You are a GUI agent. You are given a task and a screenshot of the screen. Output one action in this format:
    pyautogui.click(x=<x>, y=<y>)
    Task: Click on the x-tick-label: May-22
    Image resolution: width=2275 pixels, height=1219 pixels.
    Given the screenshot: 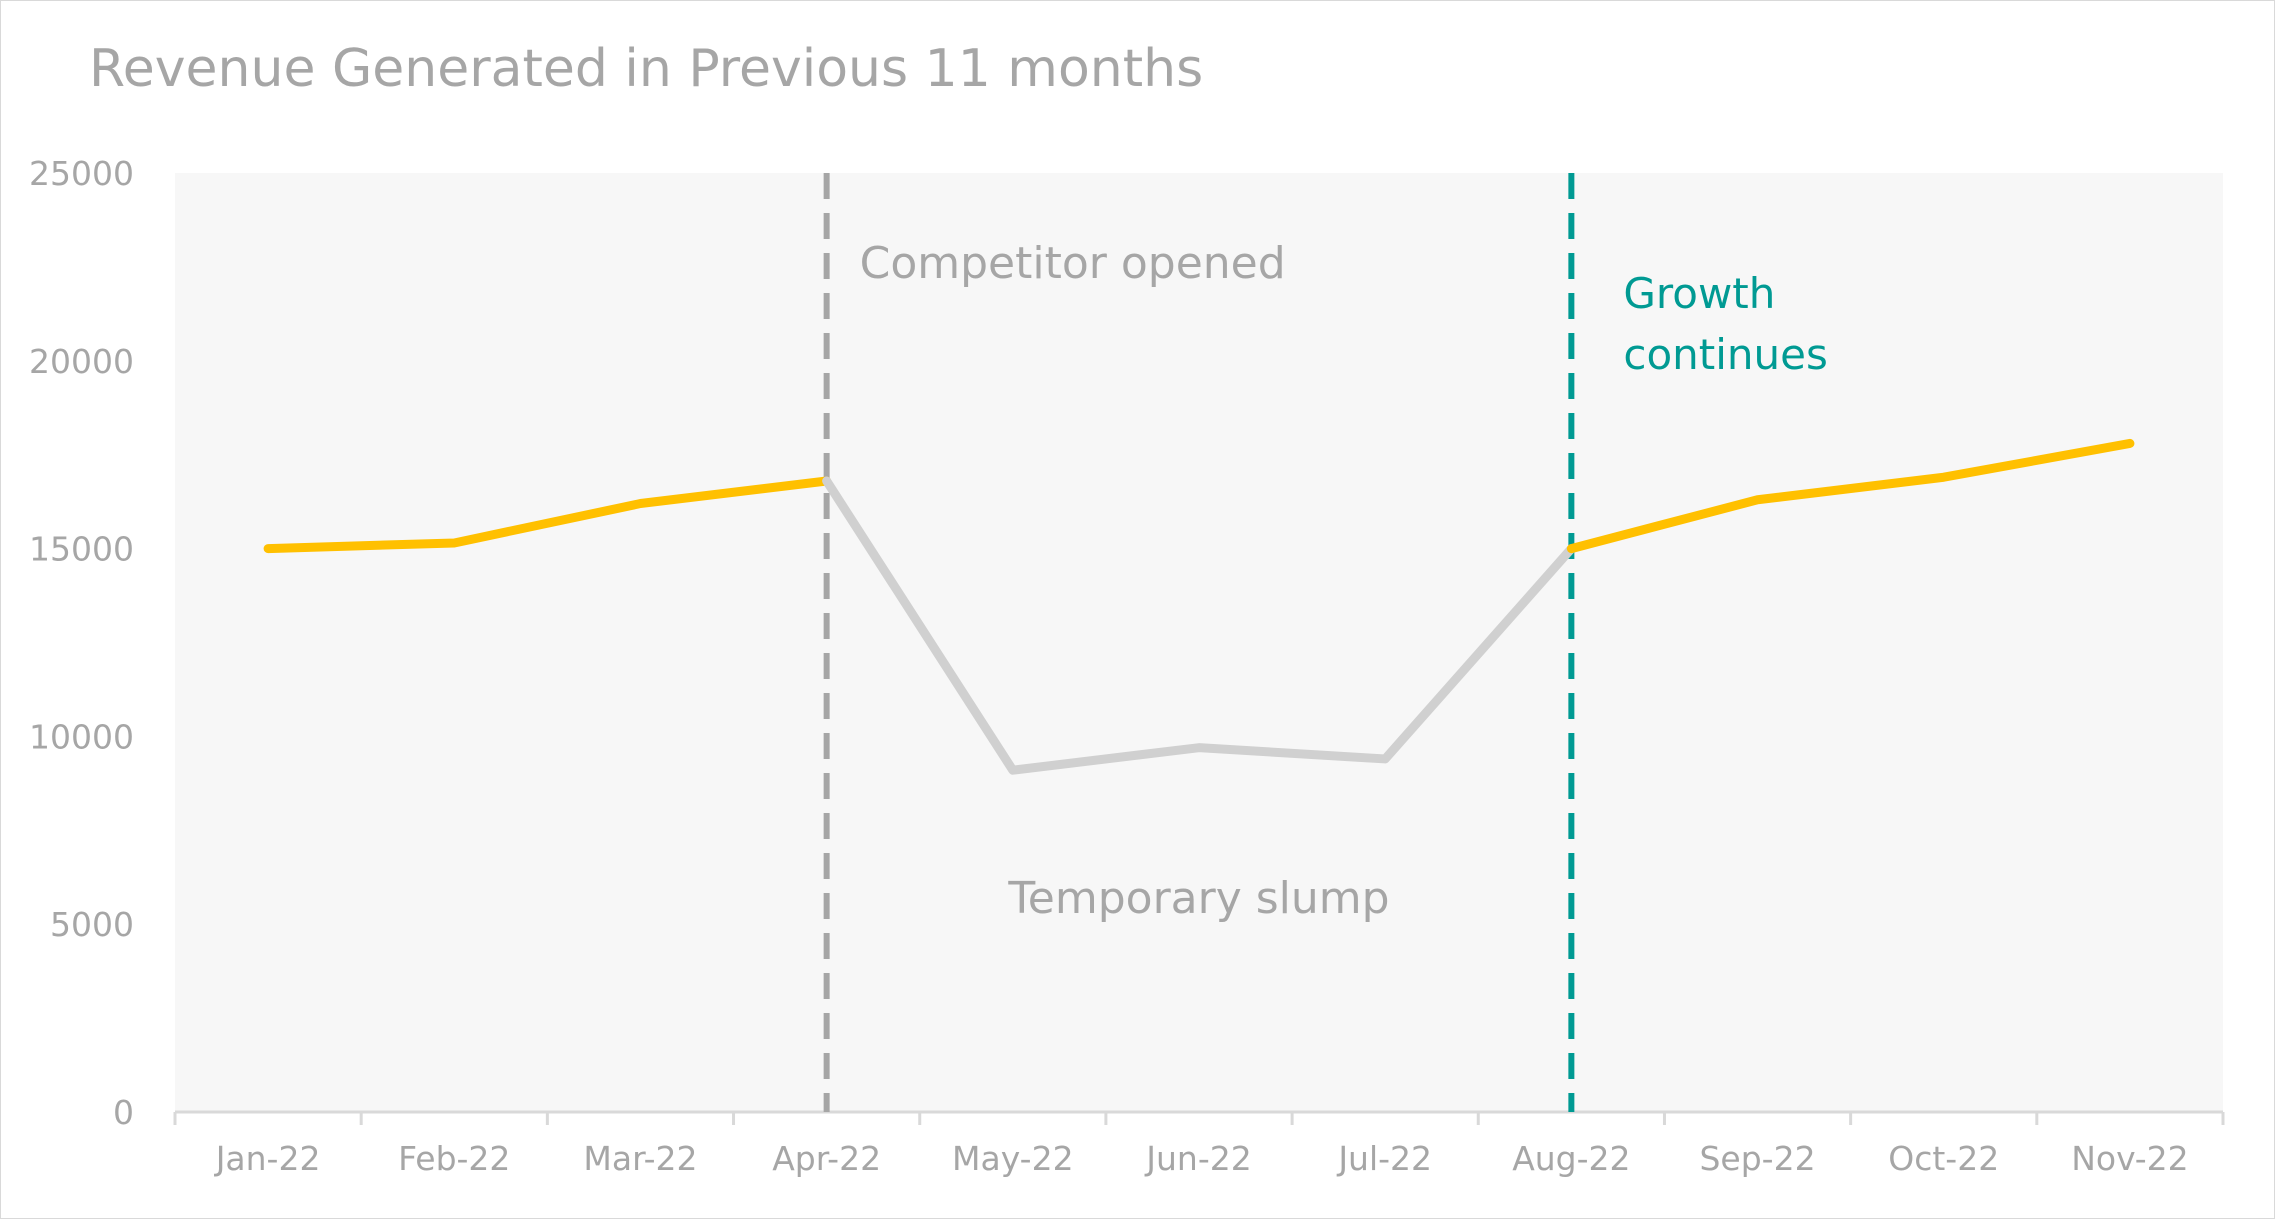 What is the action you would take?
    pyautogui.click(x=1013, y=1158)
    